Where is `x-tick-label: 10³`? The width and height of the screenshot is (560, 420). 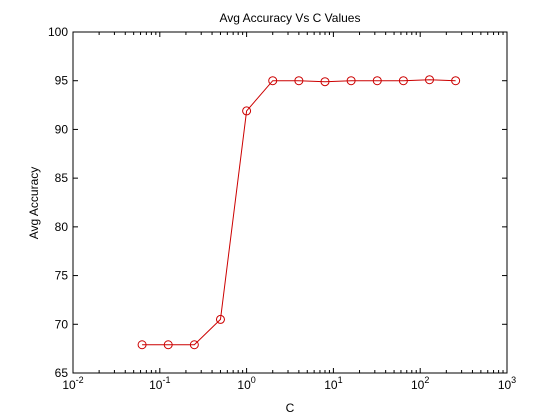 x-tick-label: 10³ is located at coordinates (507, 383).